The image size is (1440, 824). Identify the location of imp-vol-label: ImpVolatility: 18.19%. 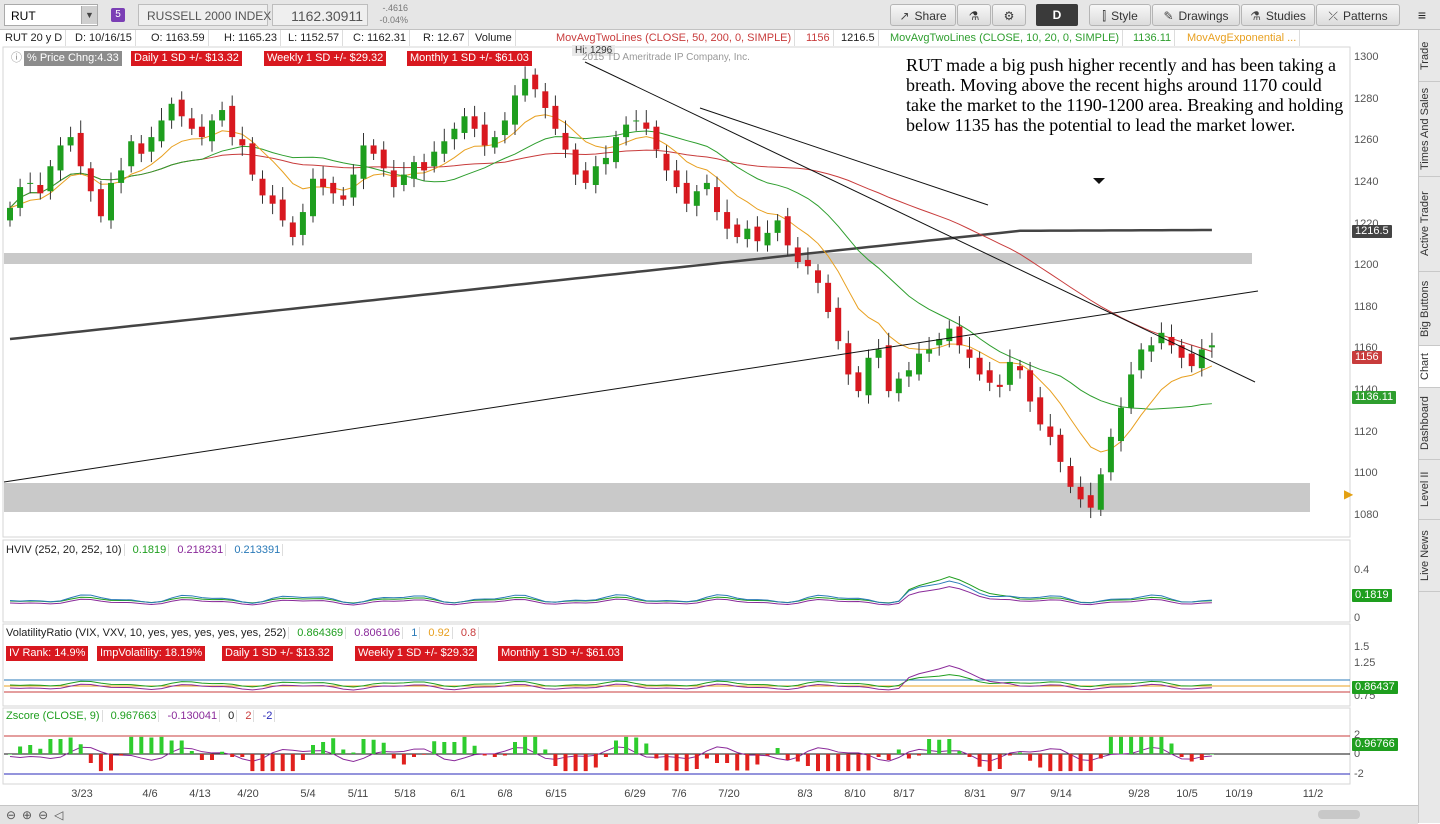
(151, 653).